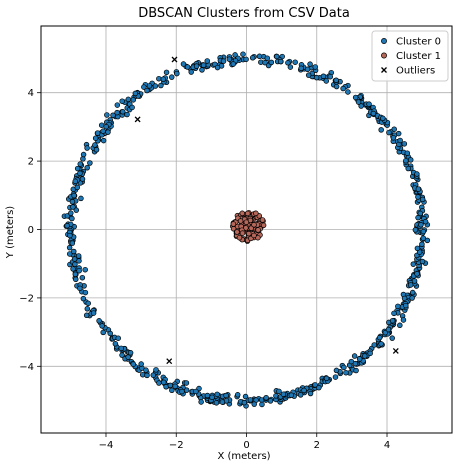 The height and width of the screenshot is (467, 459). Describe the element at coordinates (26, 298) in the screenshot. I see `y-tick-label: −2` at that location.